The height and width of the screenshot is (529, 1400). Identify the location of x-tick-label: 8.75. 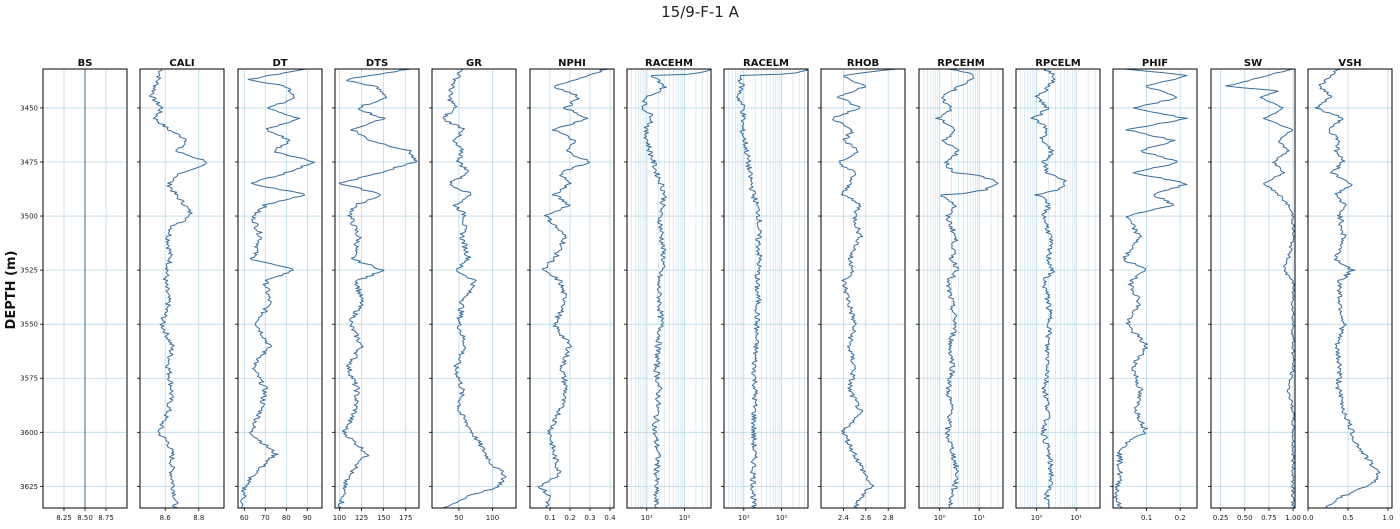
(106, 518).